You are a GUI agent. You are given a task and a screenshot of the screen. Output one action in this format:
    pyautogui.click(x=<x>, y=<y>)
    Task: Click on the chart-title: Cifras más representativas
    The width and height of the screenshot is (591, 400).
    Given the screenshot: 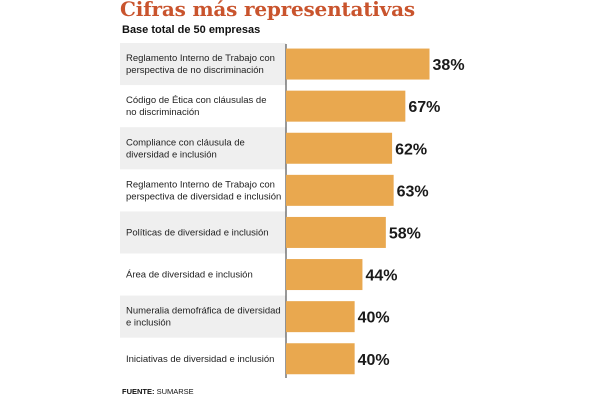 What is the action you would take?
    pyautogui.click(x=267, y=10)
    